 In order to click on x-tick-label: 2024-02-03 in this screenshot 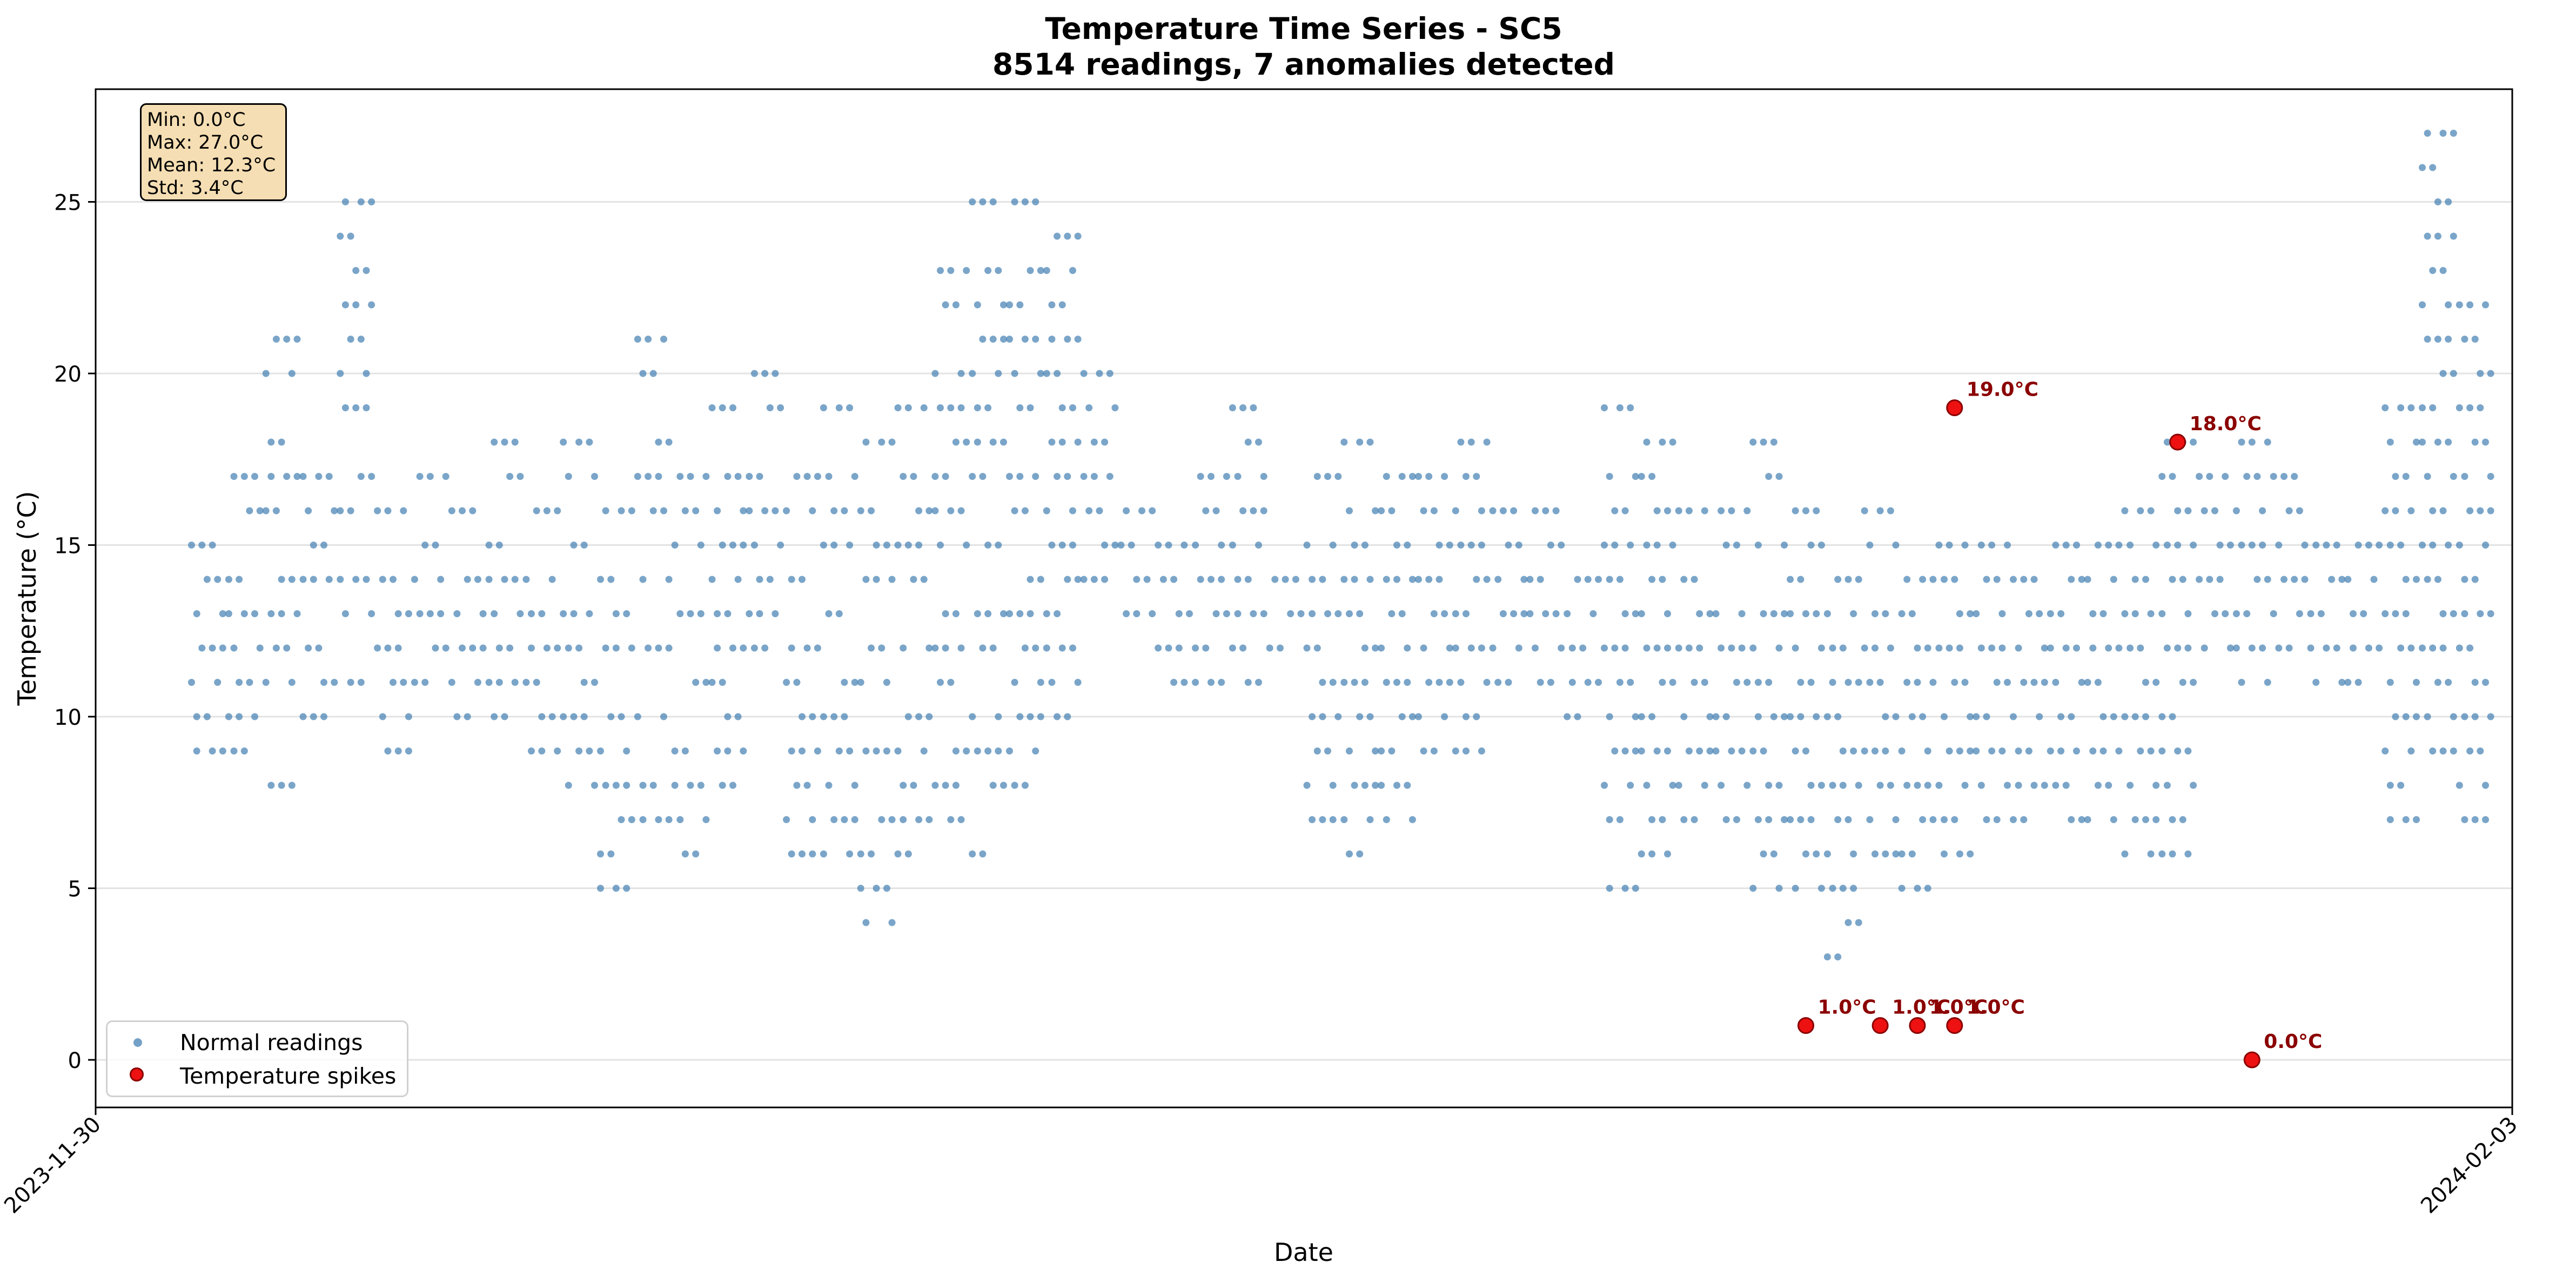, I will do `click(2469, 1165)`.